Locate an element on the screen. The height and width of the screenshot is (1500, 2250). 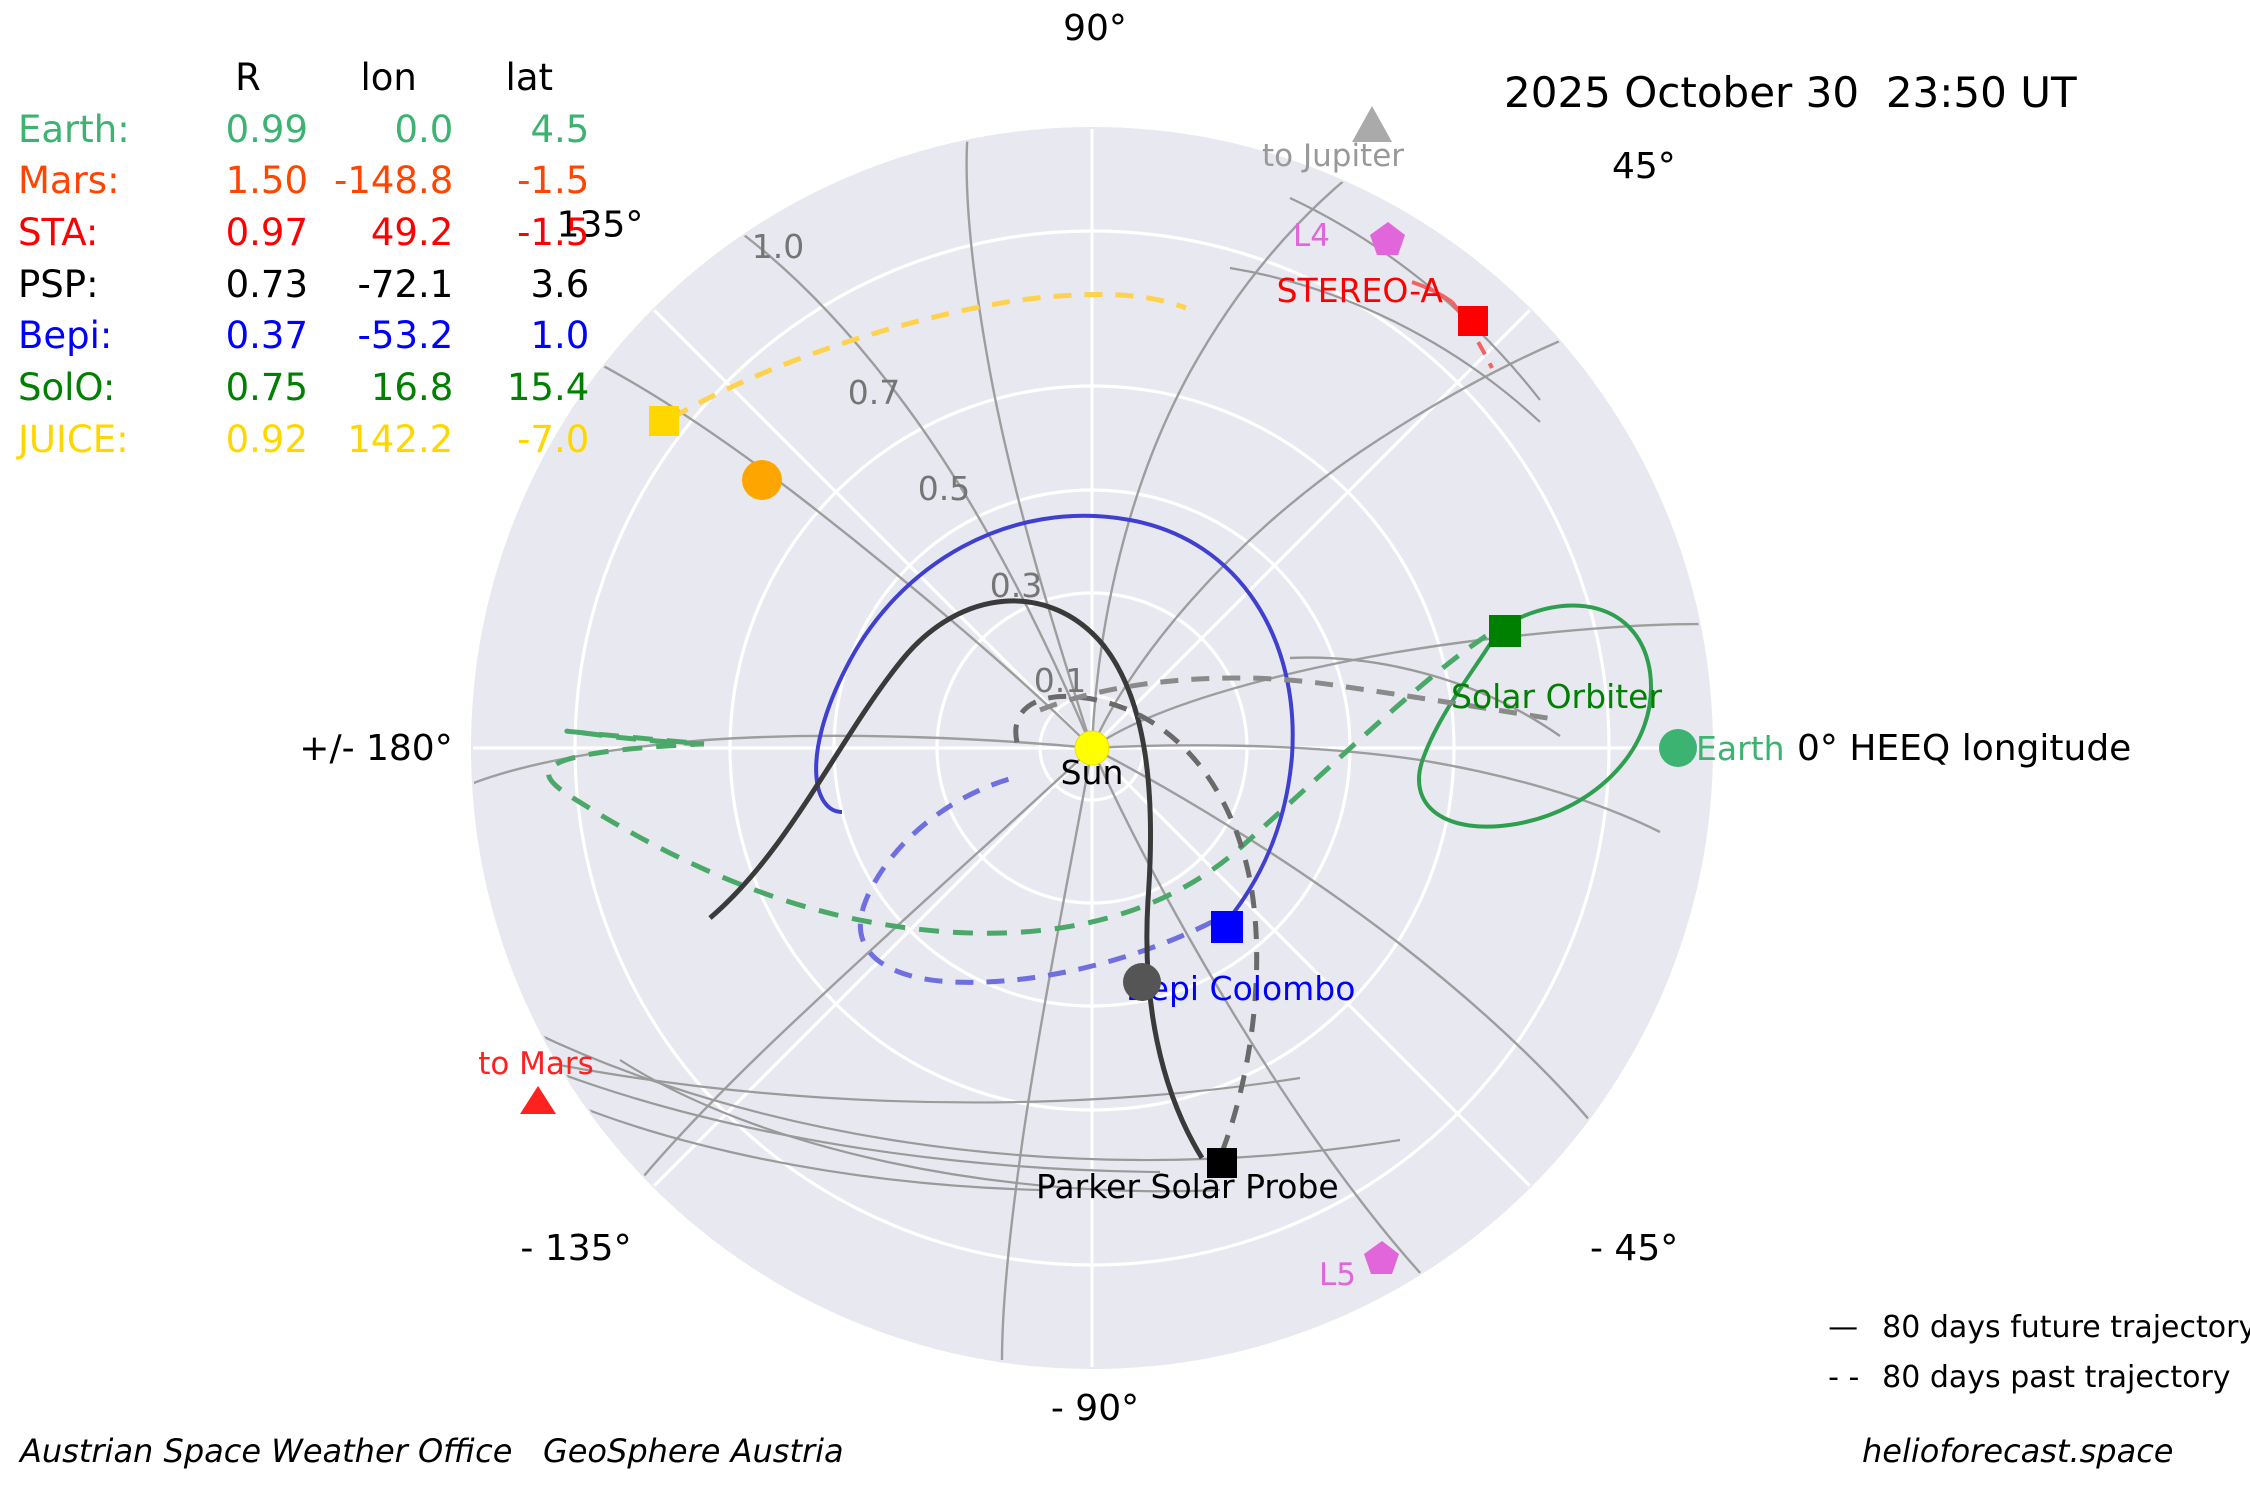
row-r-earth: 0.99 is located at coordinates (266, 129).